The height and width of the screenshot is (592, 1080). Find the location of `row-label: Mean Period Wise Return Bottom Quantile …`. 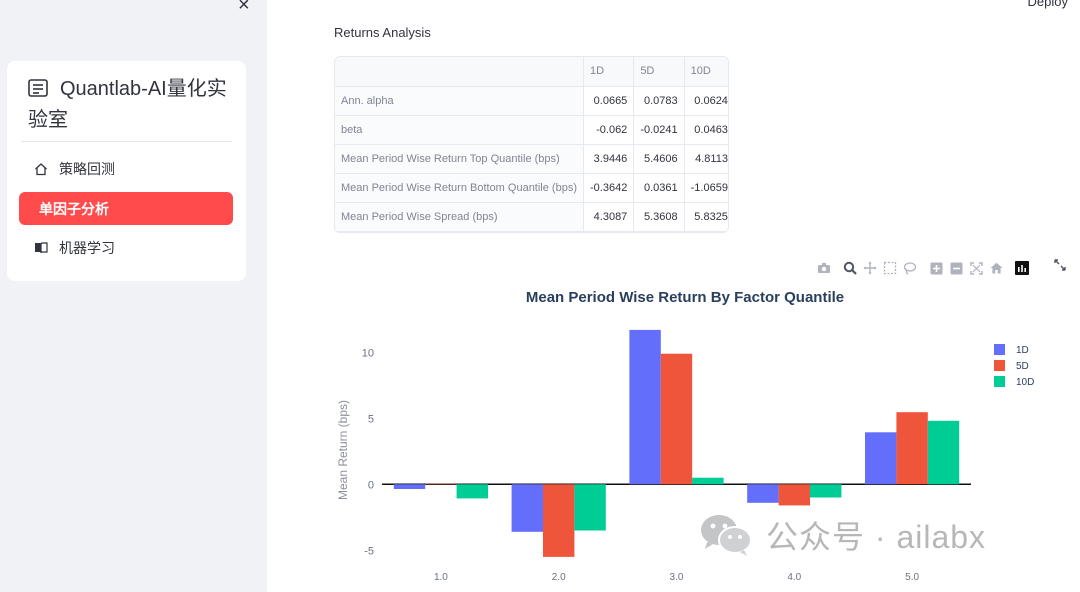

row-label: Mean Period Wise Return Bottom Quantile … is located at coordinates (459, 188).